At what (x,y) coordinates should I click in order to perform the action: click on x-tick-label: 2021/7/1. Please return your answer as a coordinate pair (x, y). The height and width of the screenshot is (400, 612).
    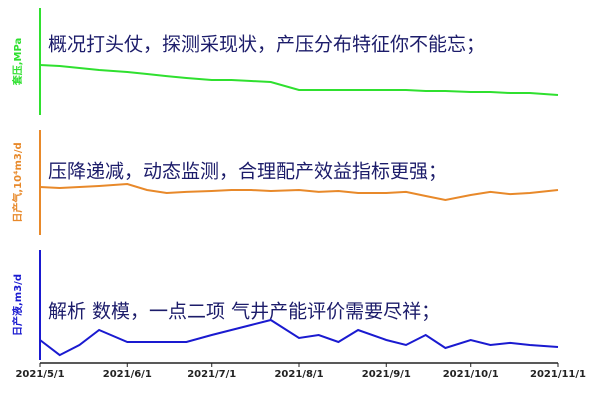
    Looking at the image, I should click on (211, 374).